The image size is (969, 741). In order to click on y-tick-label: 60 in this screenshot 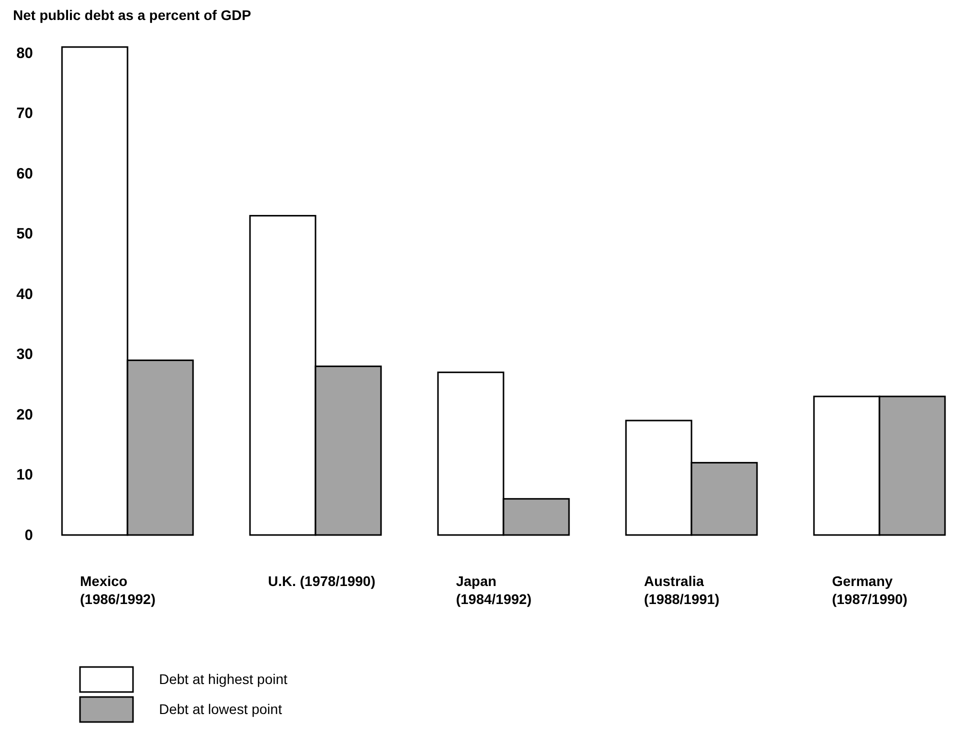, I will do `click(24, 173)`.